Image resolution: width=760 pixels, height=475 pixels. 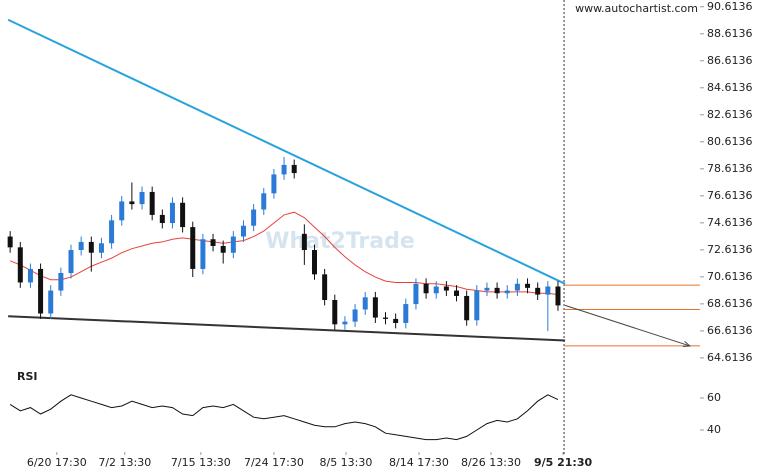 What do you see at coordinates (636, 8) in the screenshot?
I see `source: www.autochartist.com` at bounding box center [636, 8].